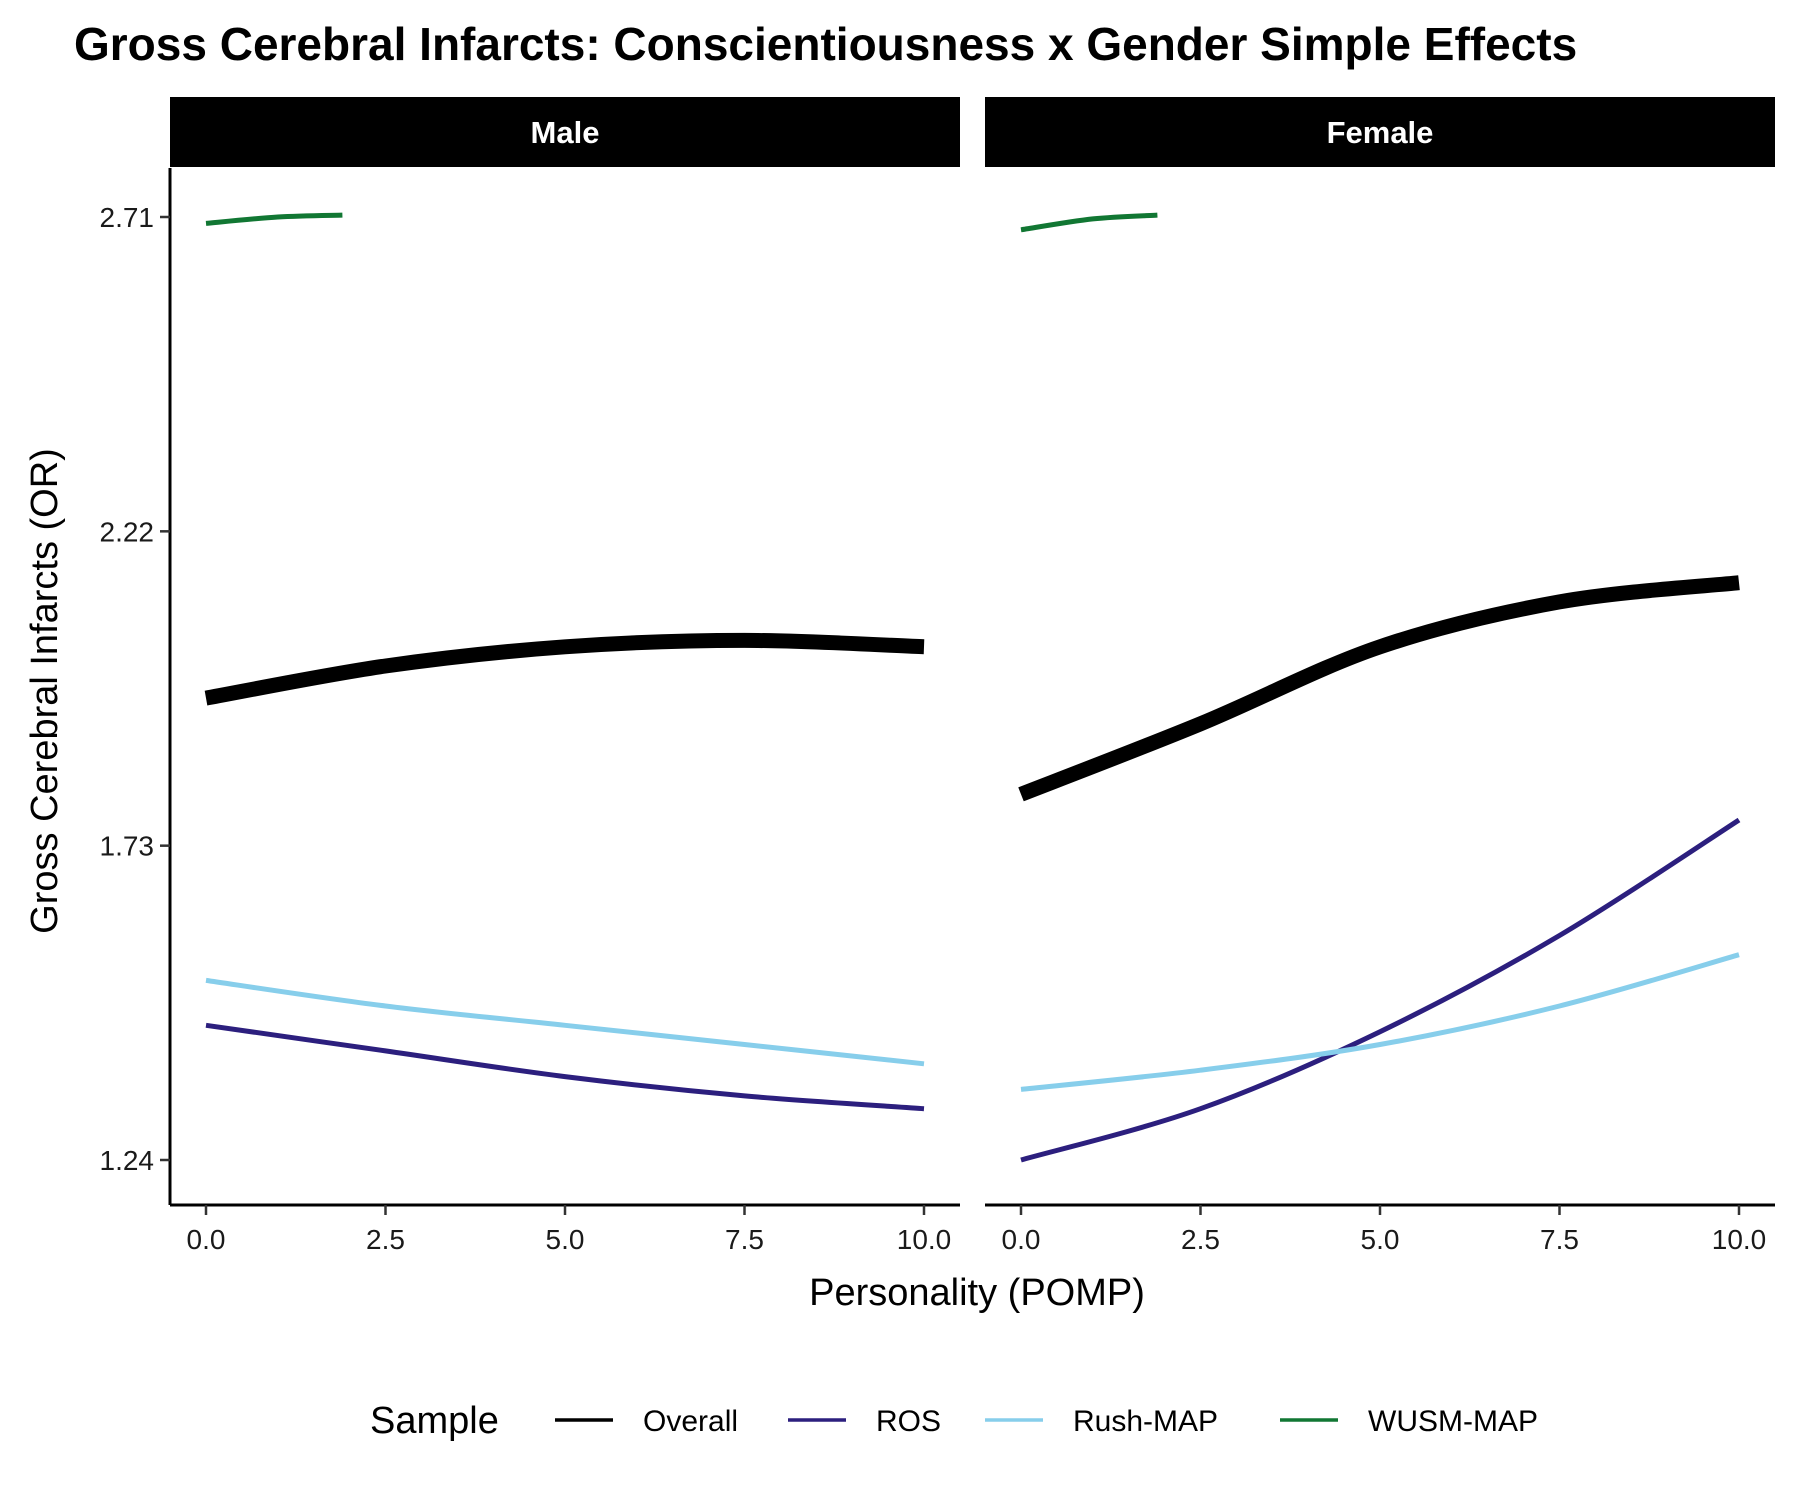  Describe the element at coordinates (434, 1421) in the screenshot. I see `legend-title: Sample` at that location.